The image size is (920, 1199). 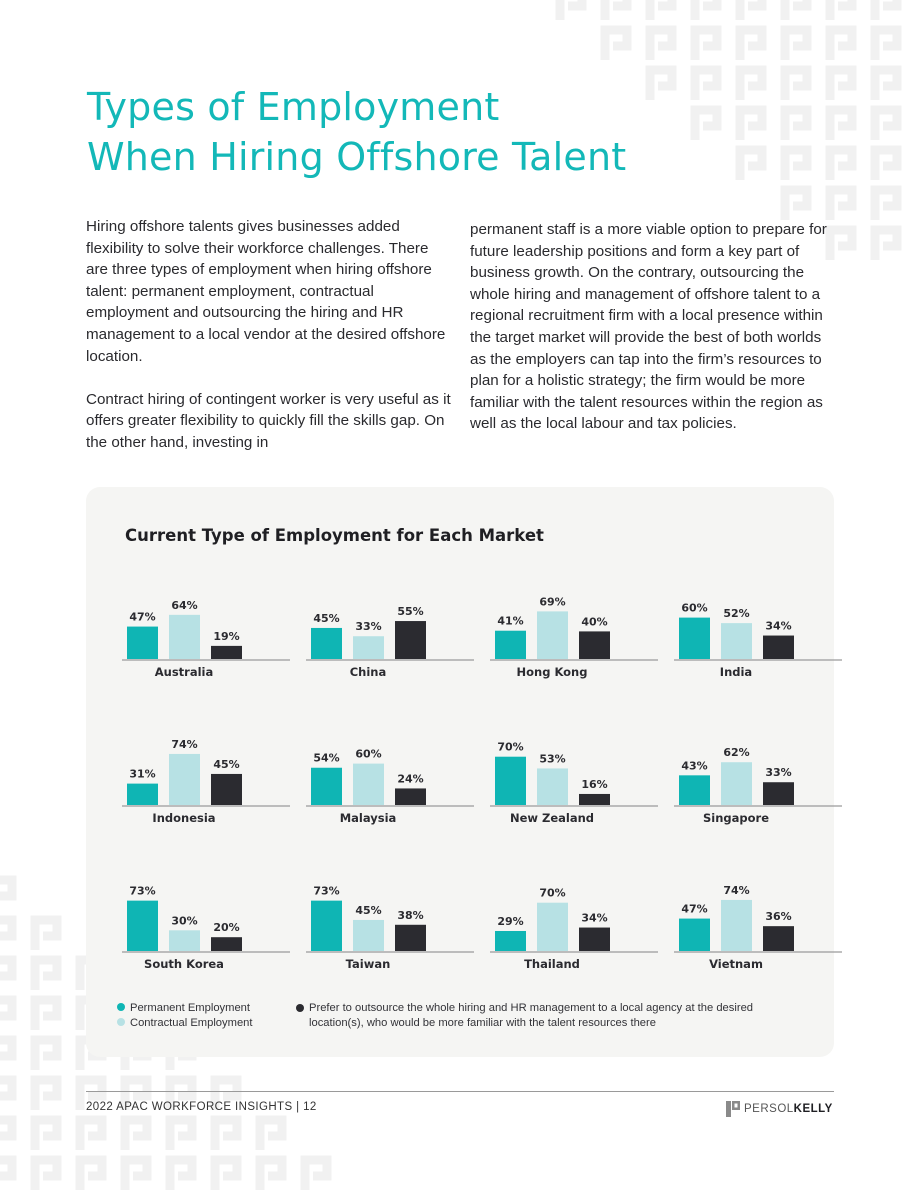 I want to click on data-label-taiwan-series-3: 38%, so click(x=410, y=915).